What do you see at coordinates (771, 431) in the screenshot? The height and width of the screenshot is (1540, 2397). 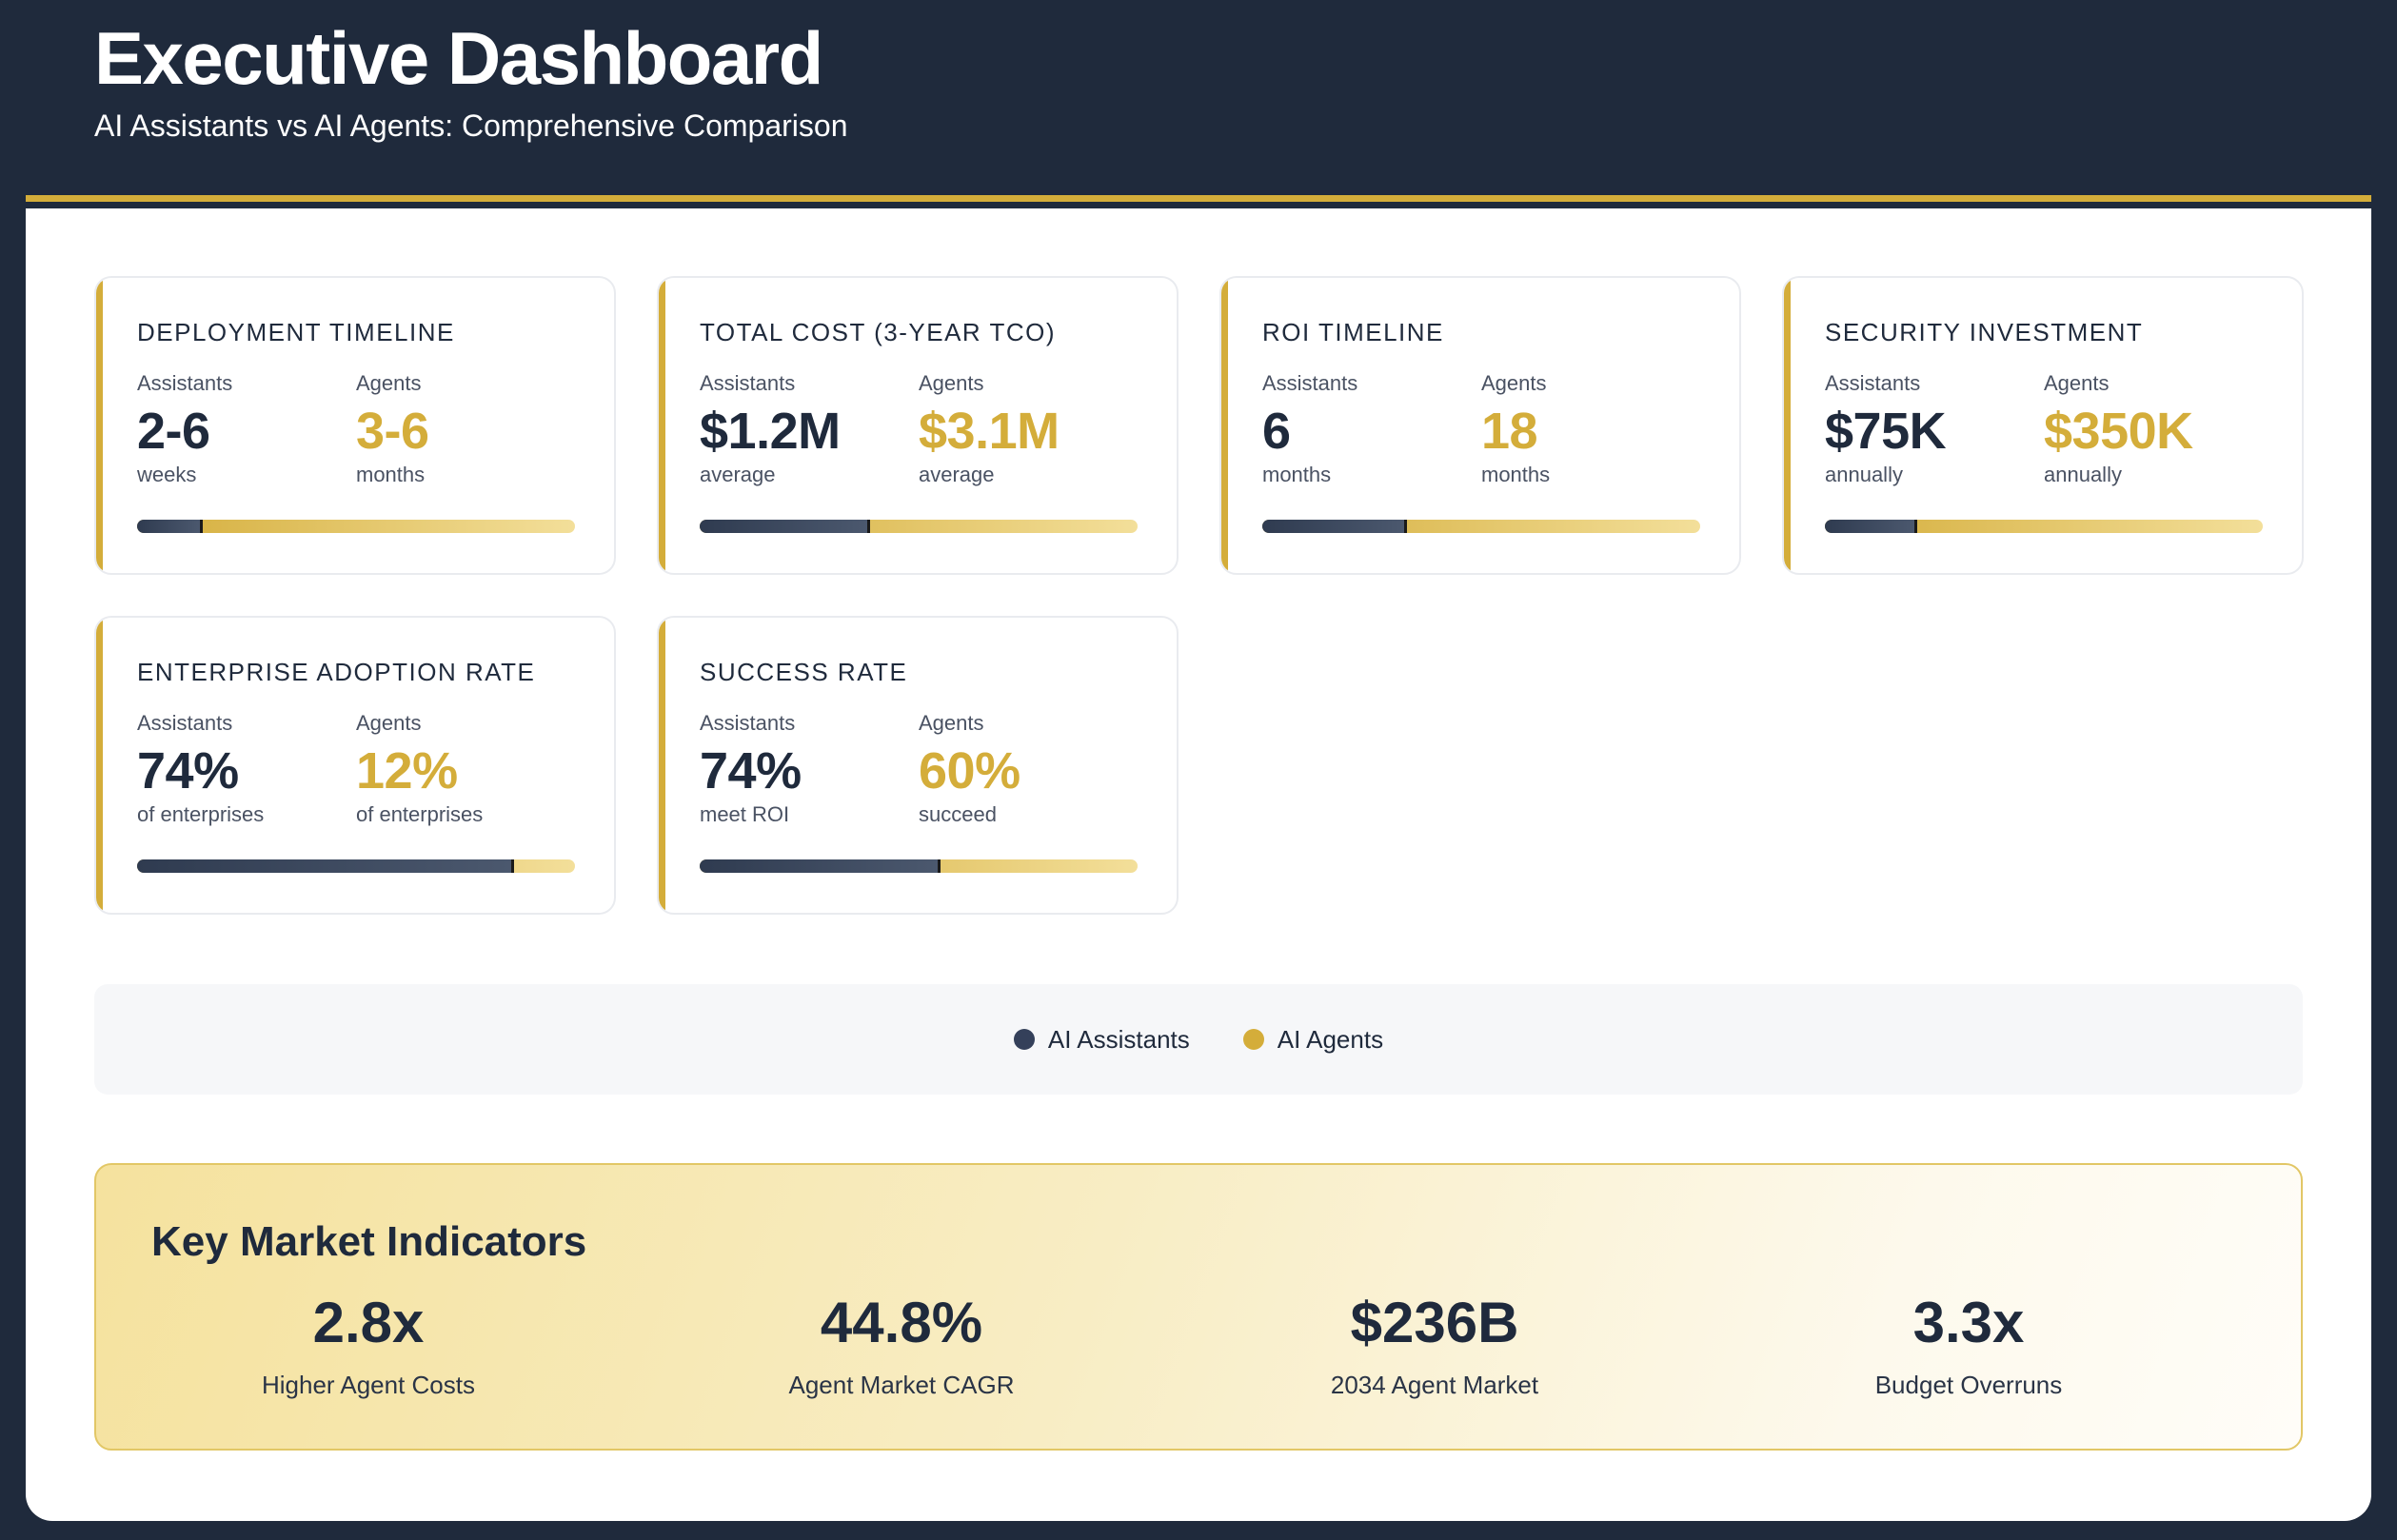 I see `metric-value: $1.2M` at bounding box center [771, 431].